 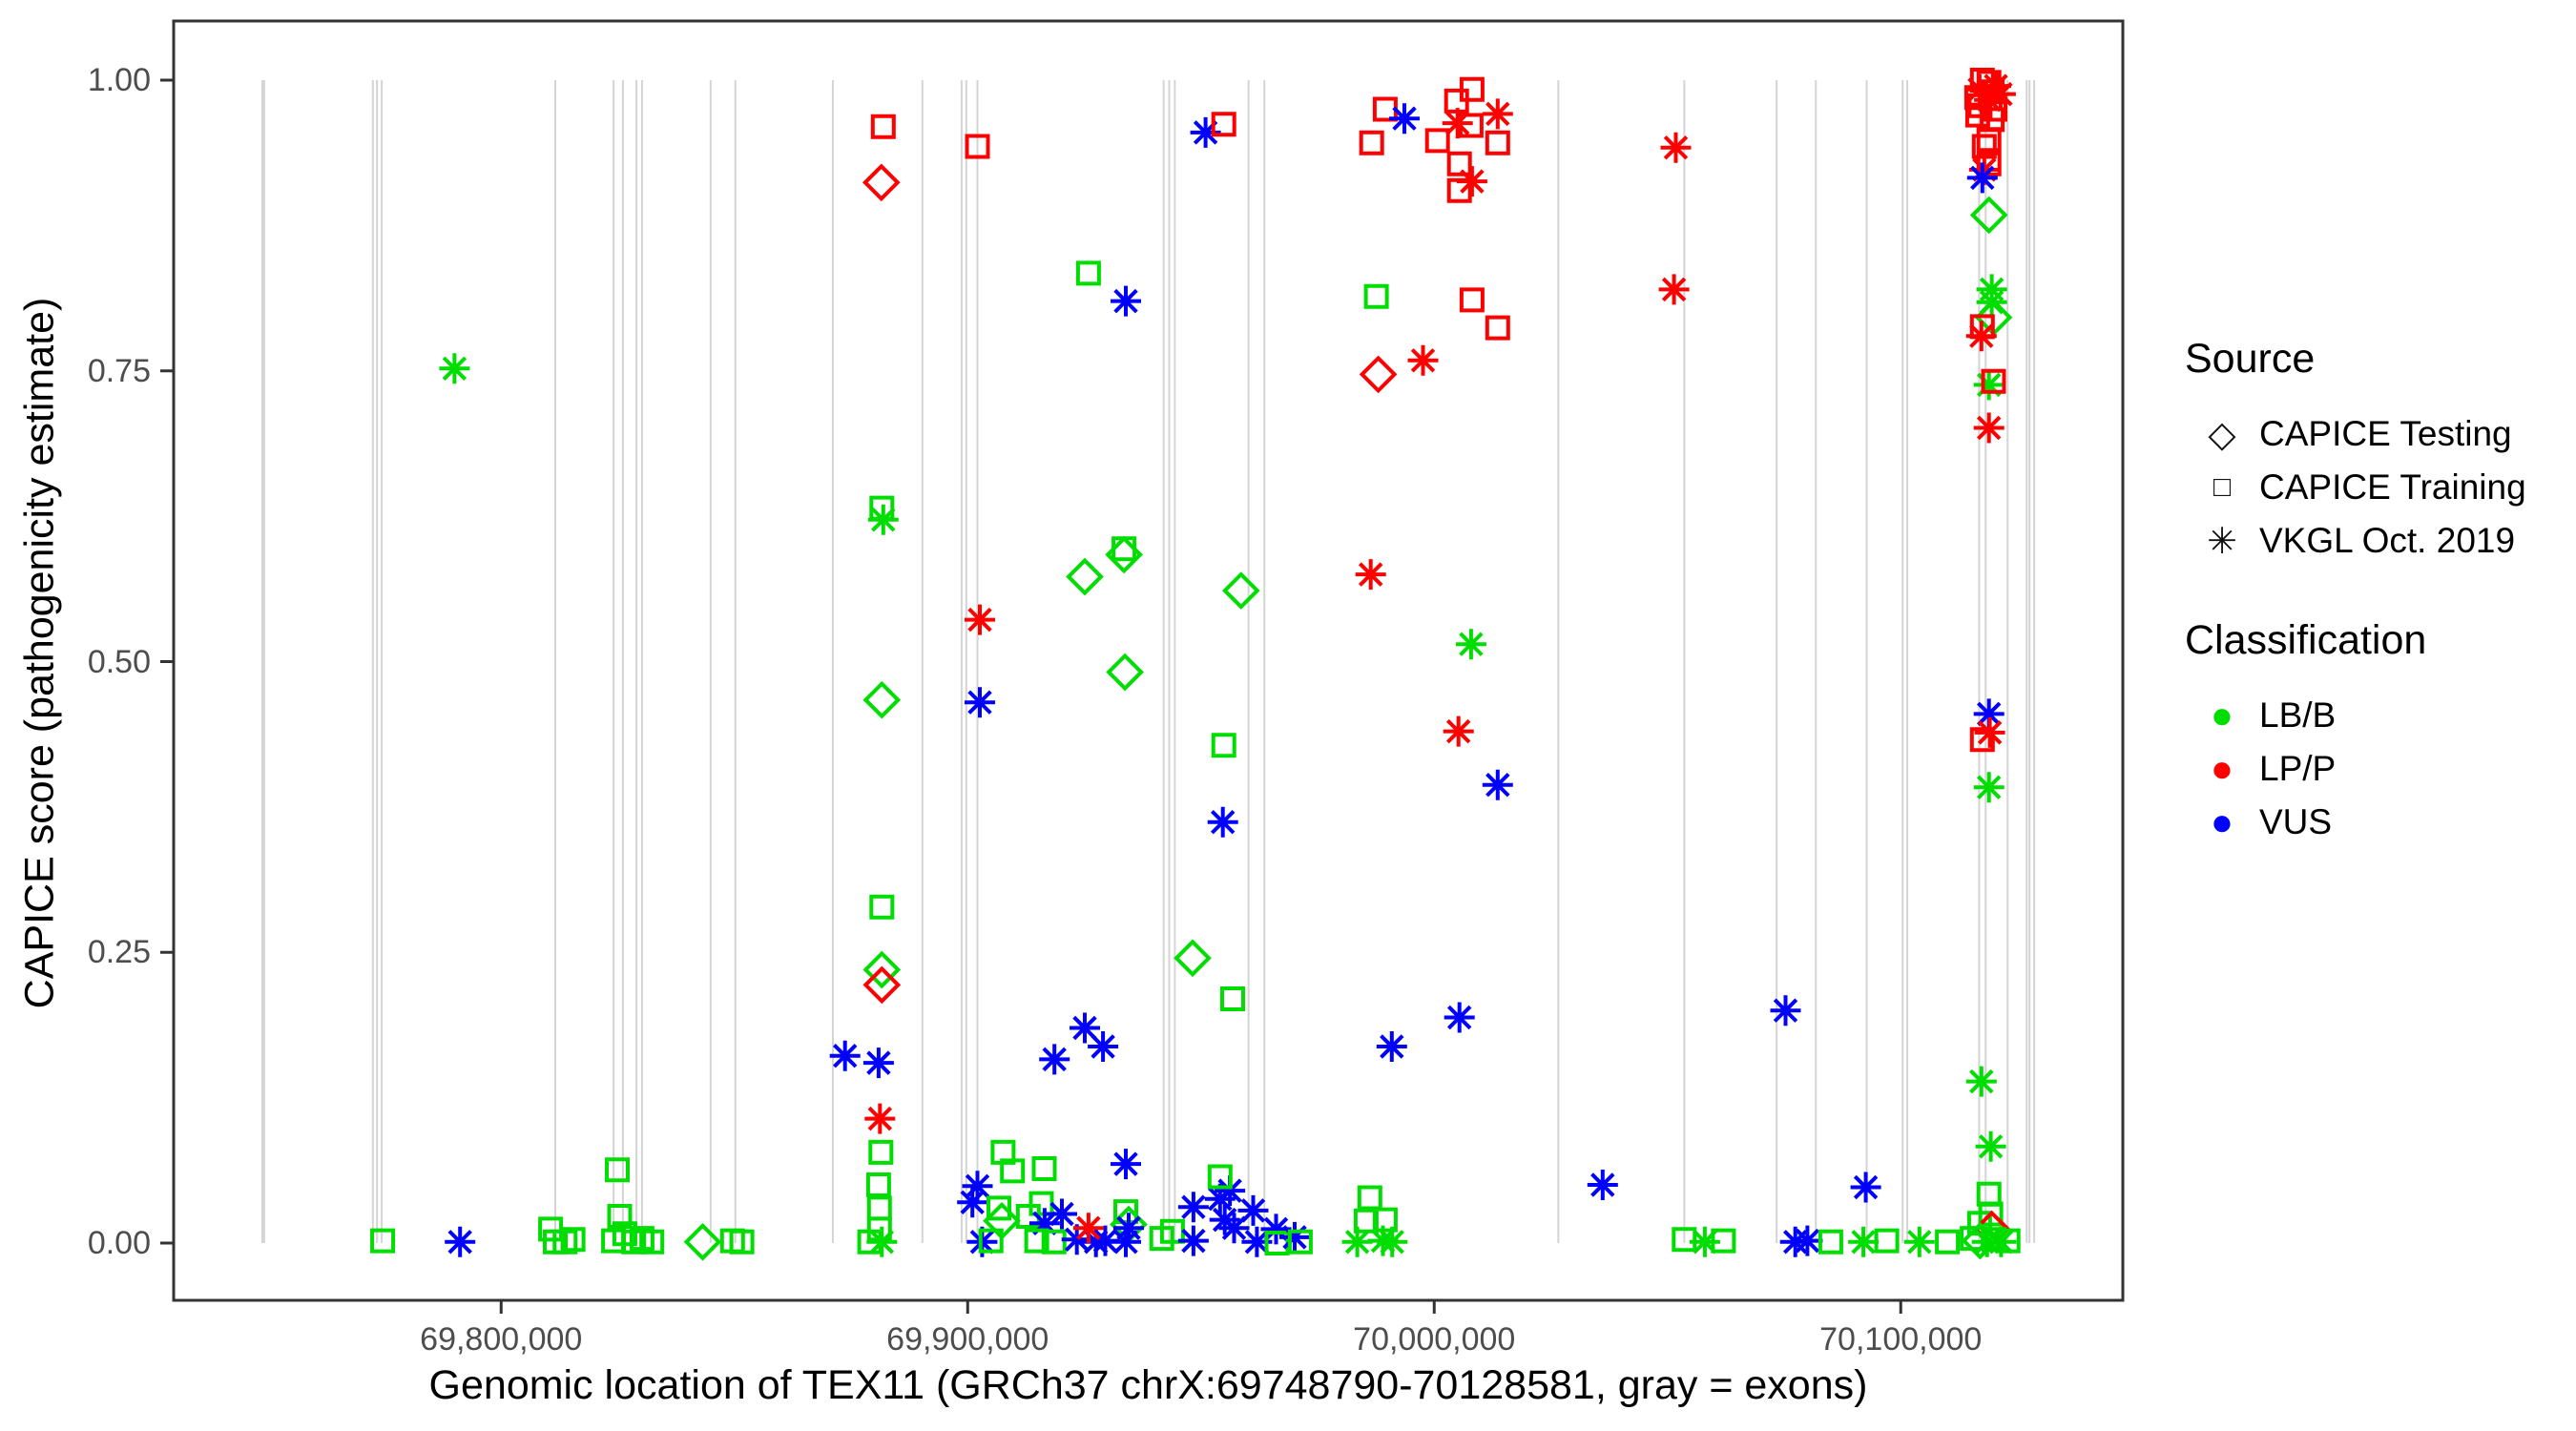 I want to click on x-tick-label: 69,900,000, so click(x=967, y=1340).